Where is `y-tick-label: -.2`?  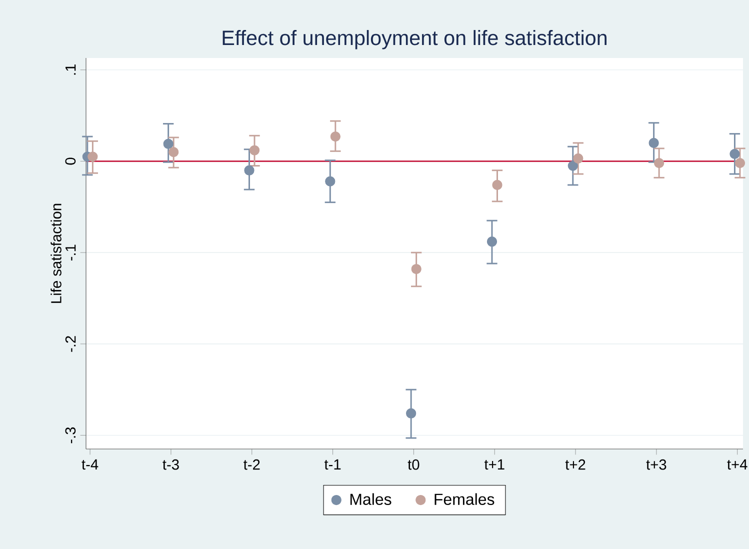 y-tick-label: -.2 is located at coordinates (70, 344).